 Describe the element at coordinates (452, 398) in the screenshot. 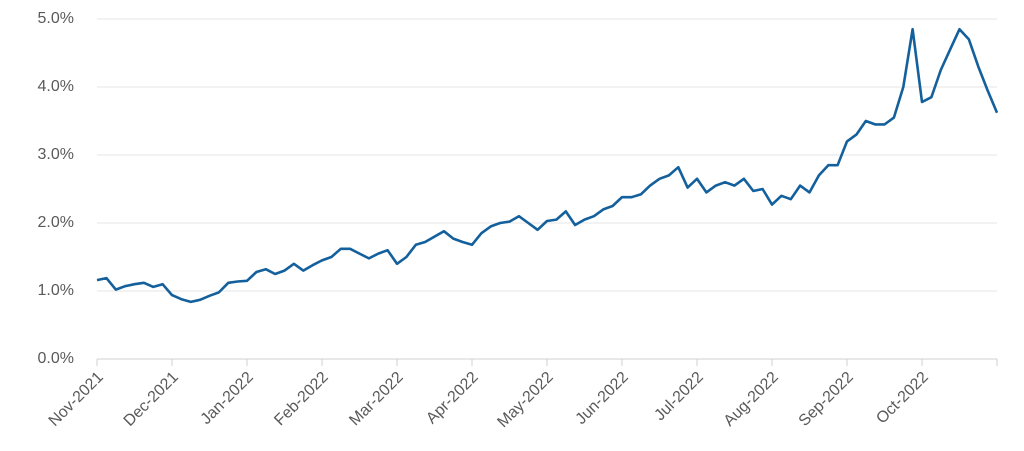

I see `x-tick-label: Apr-2022` at that location.